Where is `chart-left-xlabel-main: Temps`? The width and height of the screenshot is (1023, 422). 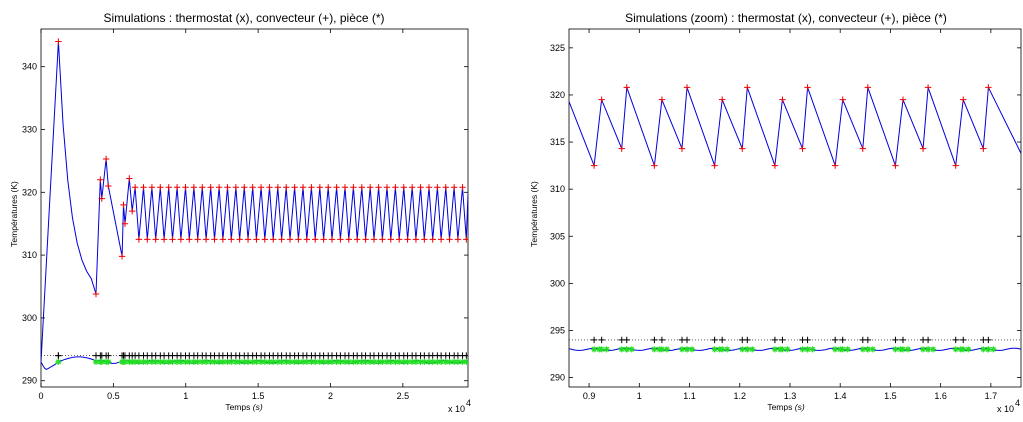
chart-left-xlabel-main: Temps is located at coordinates (238, 407).